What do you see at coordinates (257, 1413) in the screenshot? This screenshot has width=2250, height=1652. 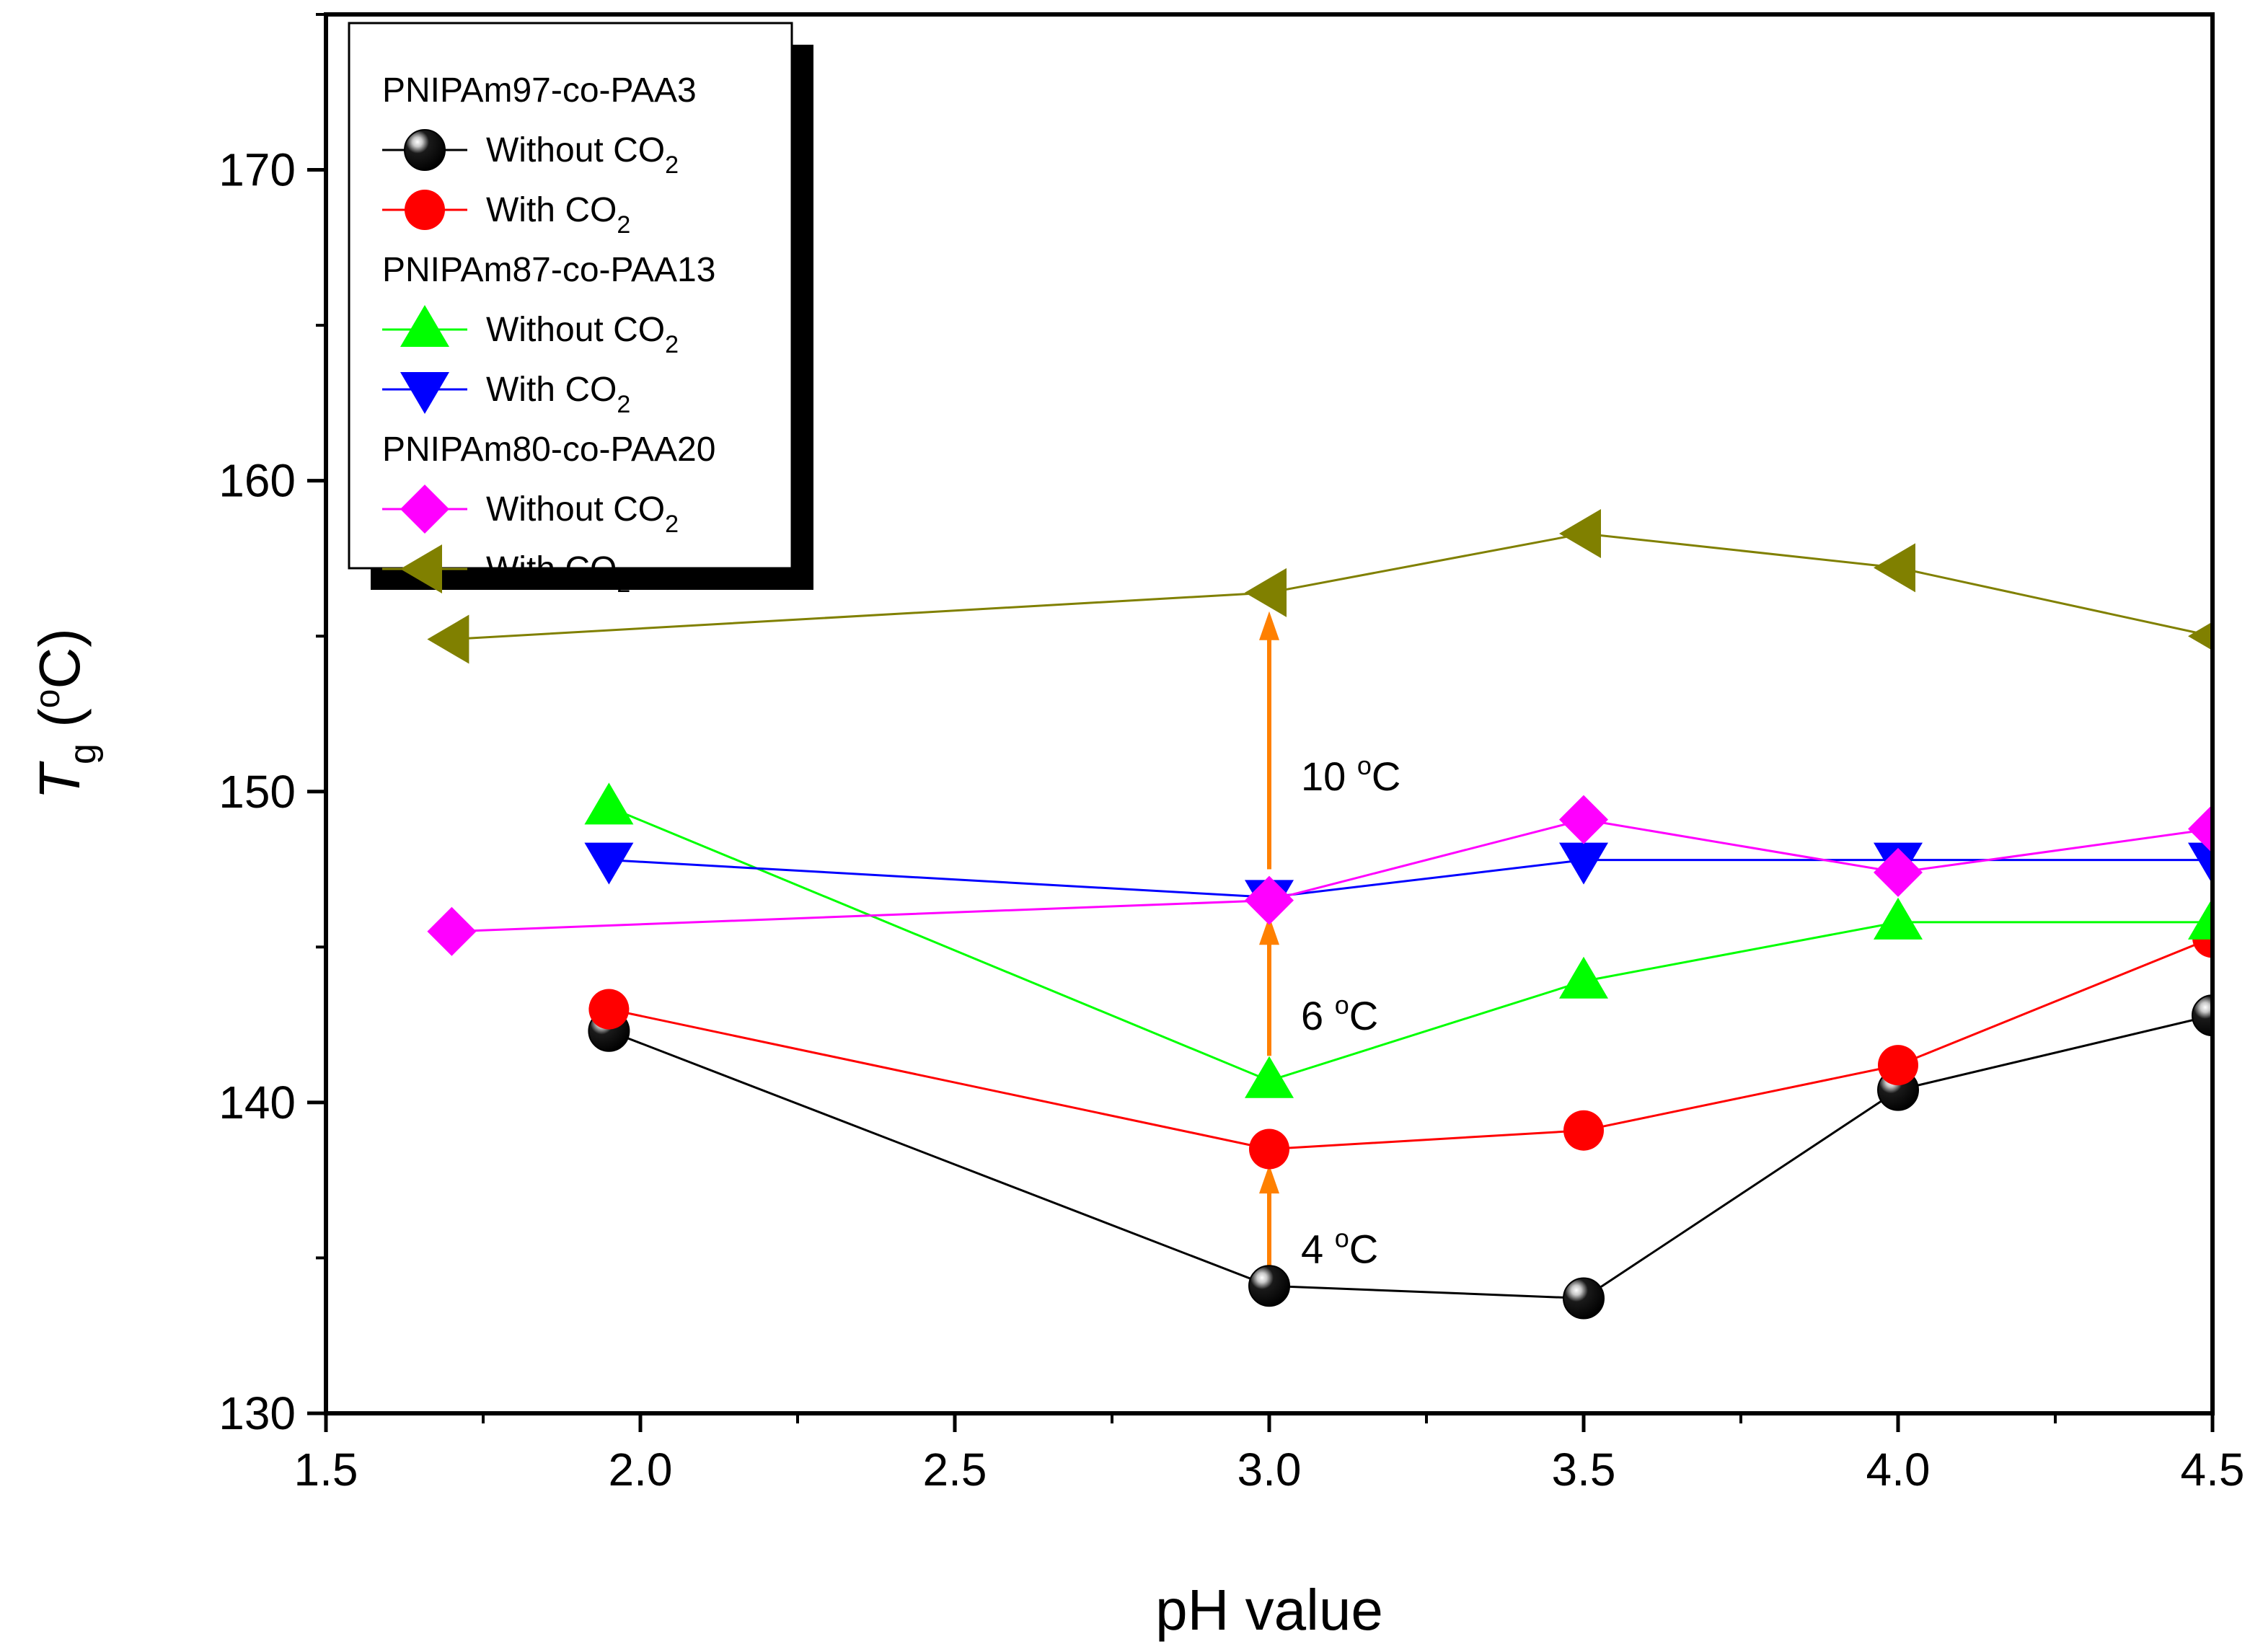 I see `y-tick-label: 130` at bounding box center [257, 1413].